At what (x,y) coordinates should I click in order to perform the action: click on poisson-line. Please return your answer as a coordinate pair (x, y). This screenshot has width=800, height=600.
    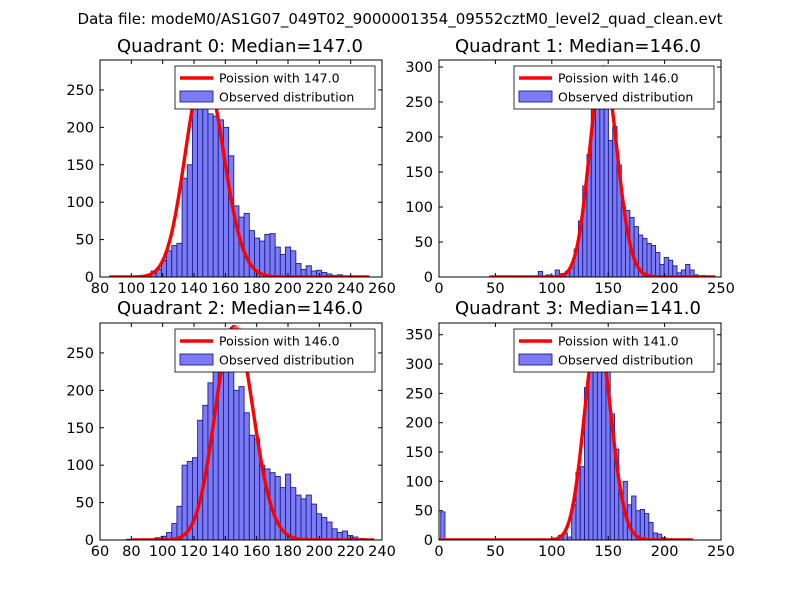
    Looking at the image, I should click on (253, 432).